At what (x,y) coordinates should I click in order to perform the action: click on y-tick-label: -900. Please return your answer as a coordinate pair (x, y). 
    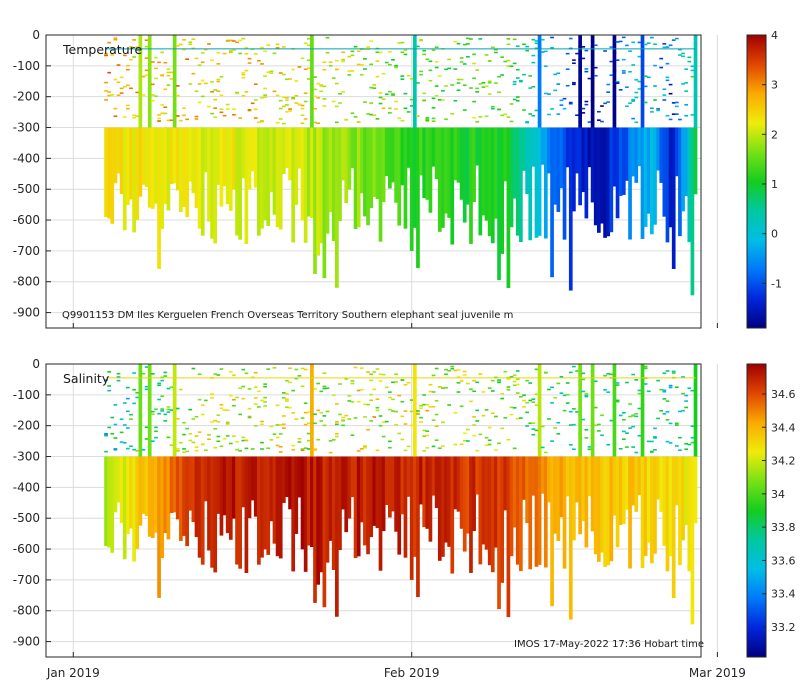
    Looking at the image, I should click on (26, 313).